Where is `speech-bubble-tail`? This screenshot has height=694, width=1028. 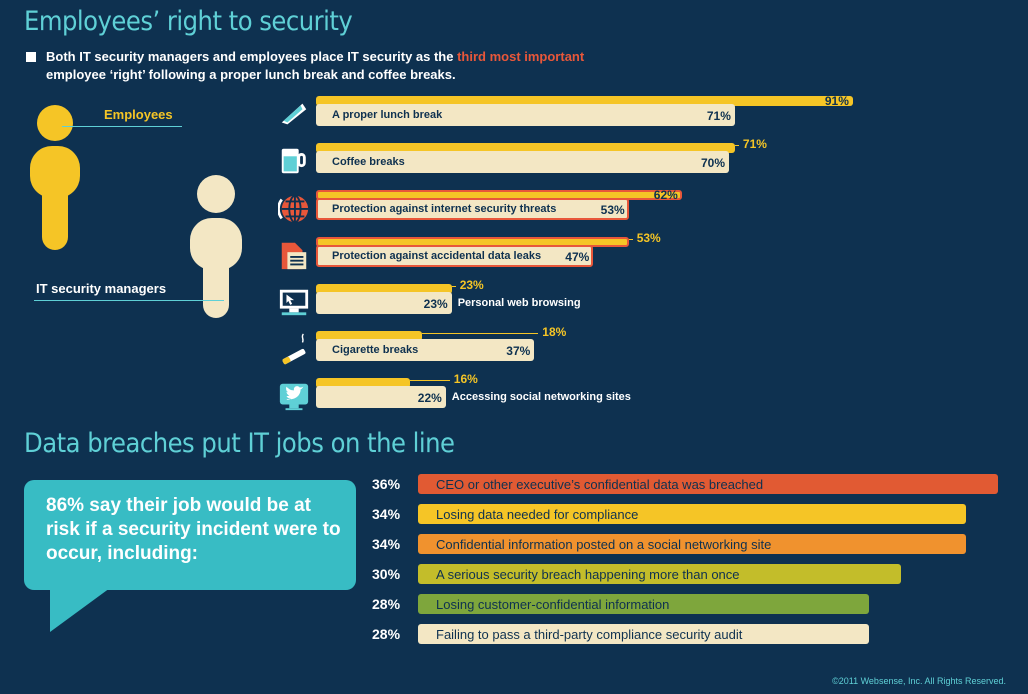 speech-bubble-tail is located at coordinates (80, 610).